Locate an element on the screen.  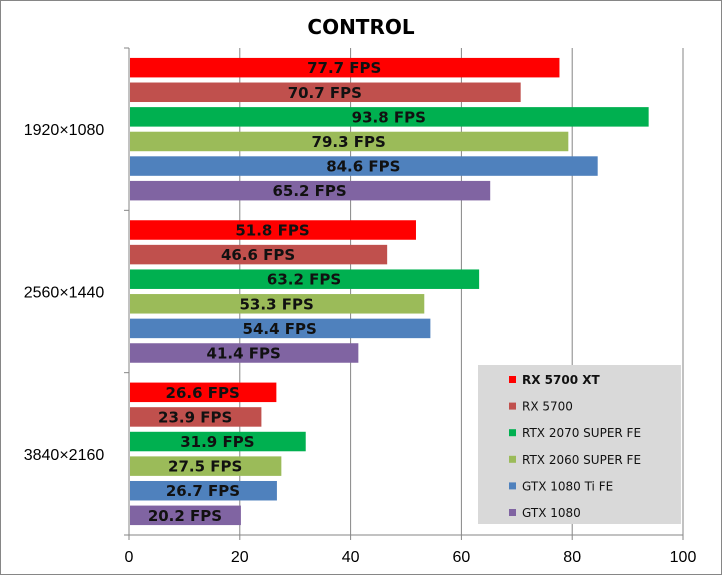
legend-label: RTX 2060 SUPER FE is located at coordinates (581, 460).